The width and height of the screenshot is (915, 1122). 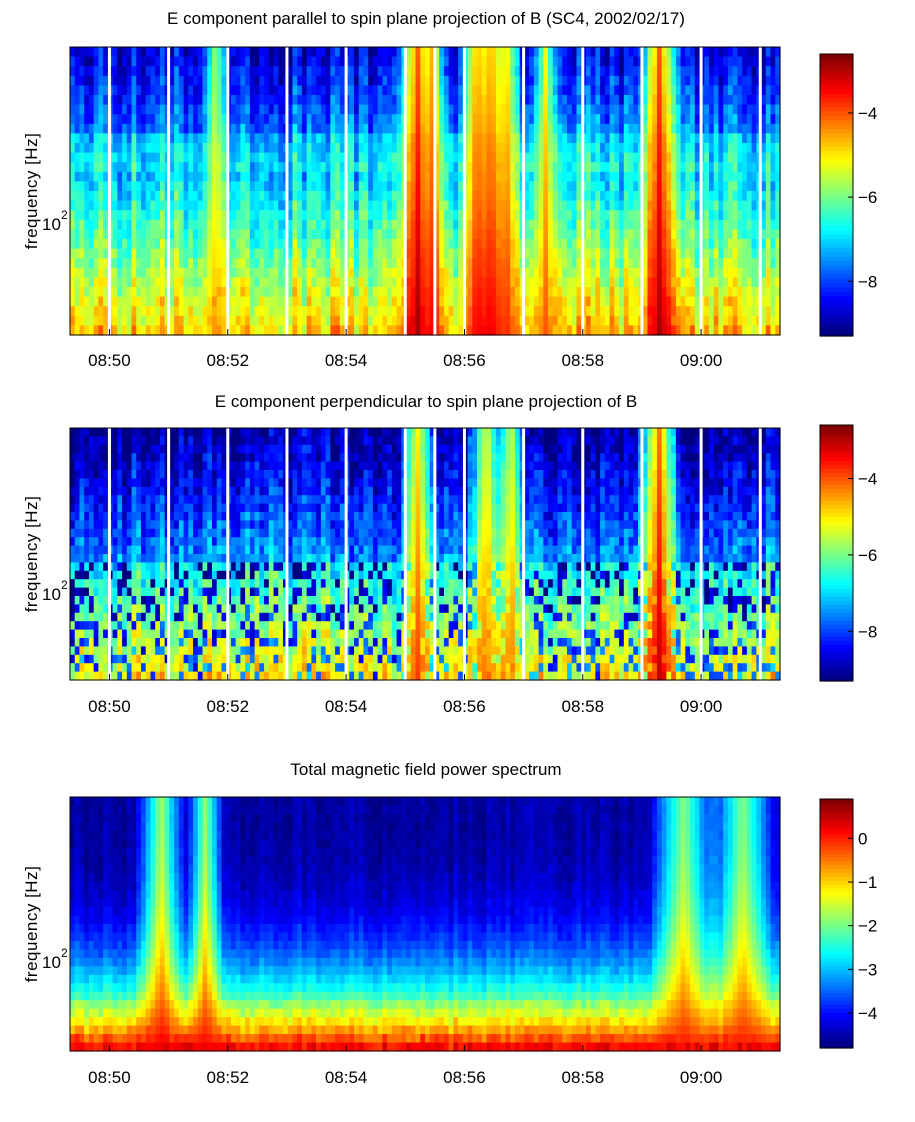 What do you see at coordinates (836, 167) in the screenshot?
I see `colorbar-step` at bounding box center [836, 167].